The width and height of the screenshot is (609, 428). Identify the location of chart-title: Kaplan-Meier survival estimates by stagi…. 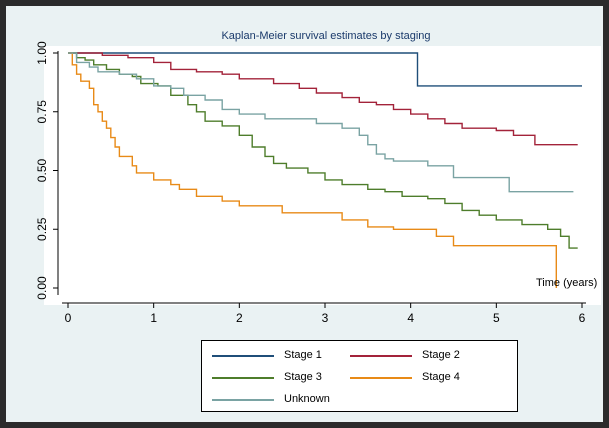
(325, 36).